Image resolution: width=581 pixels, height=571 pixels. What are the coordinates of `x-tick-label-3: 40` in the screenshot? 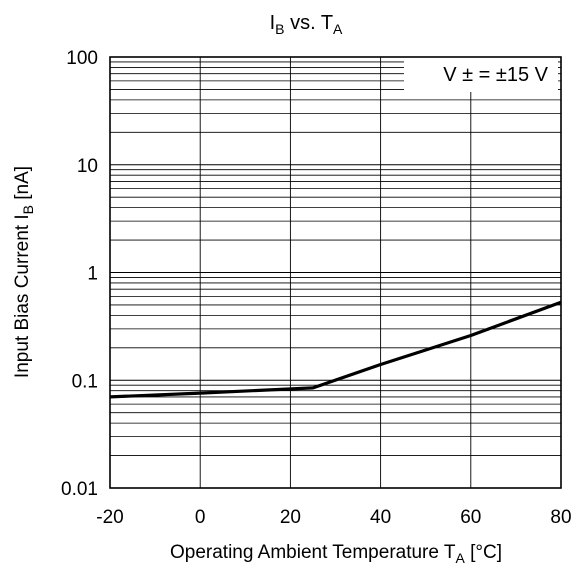 It's located at (380, 517).